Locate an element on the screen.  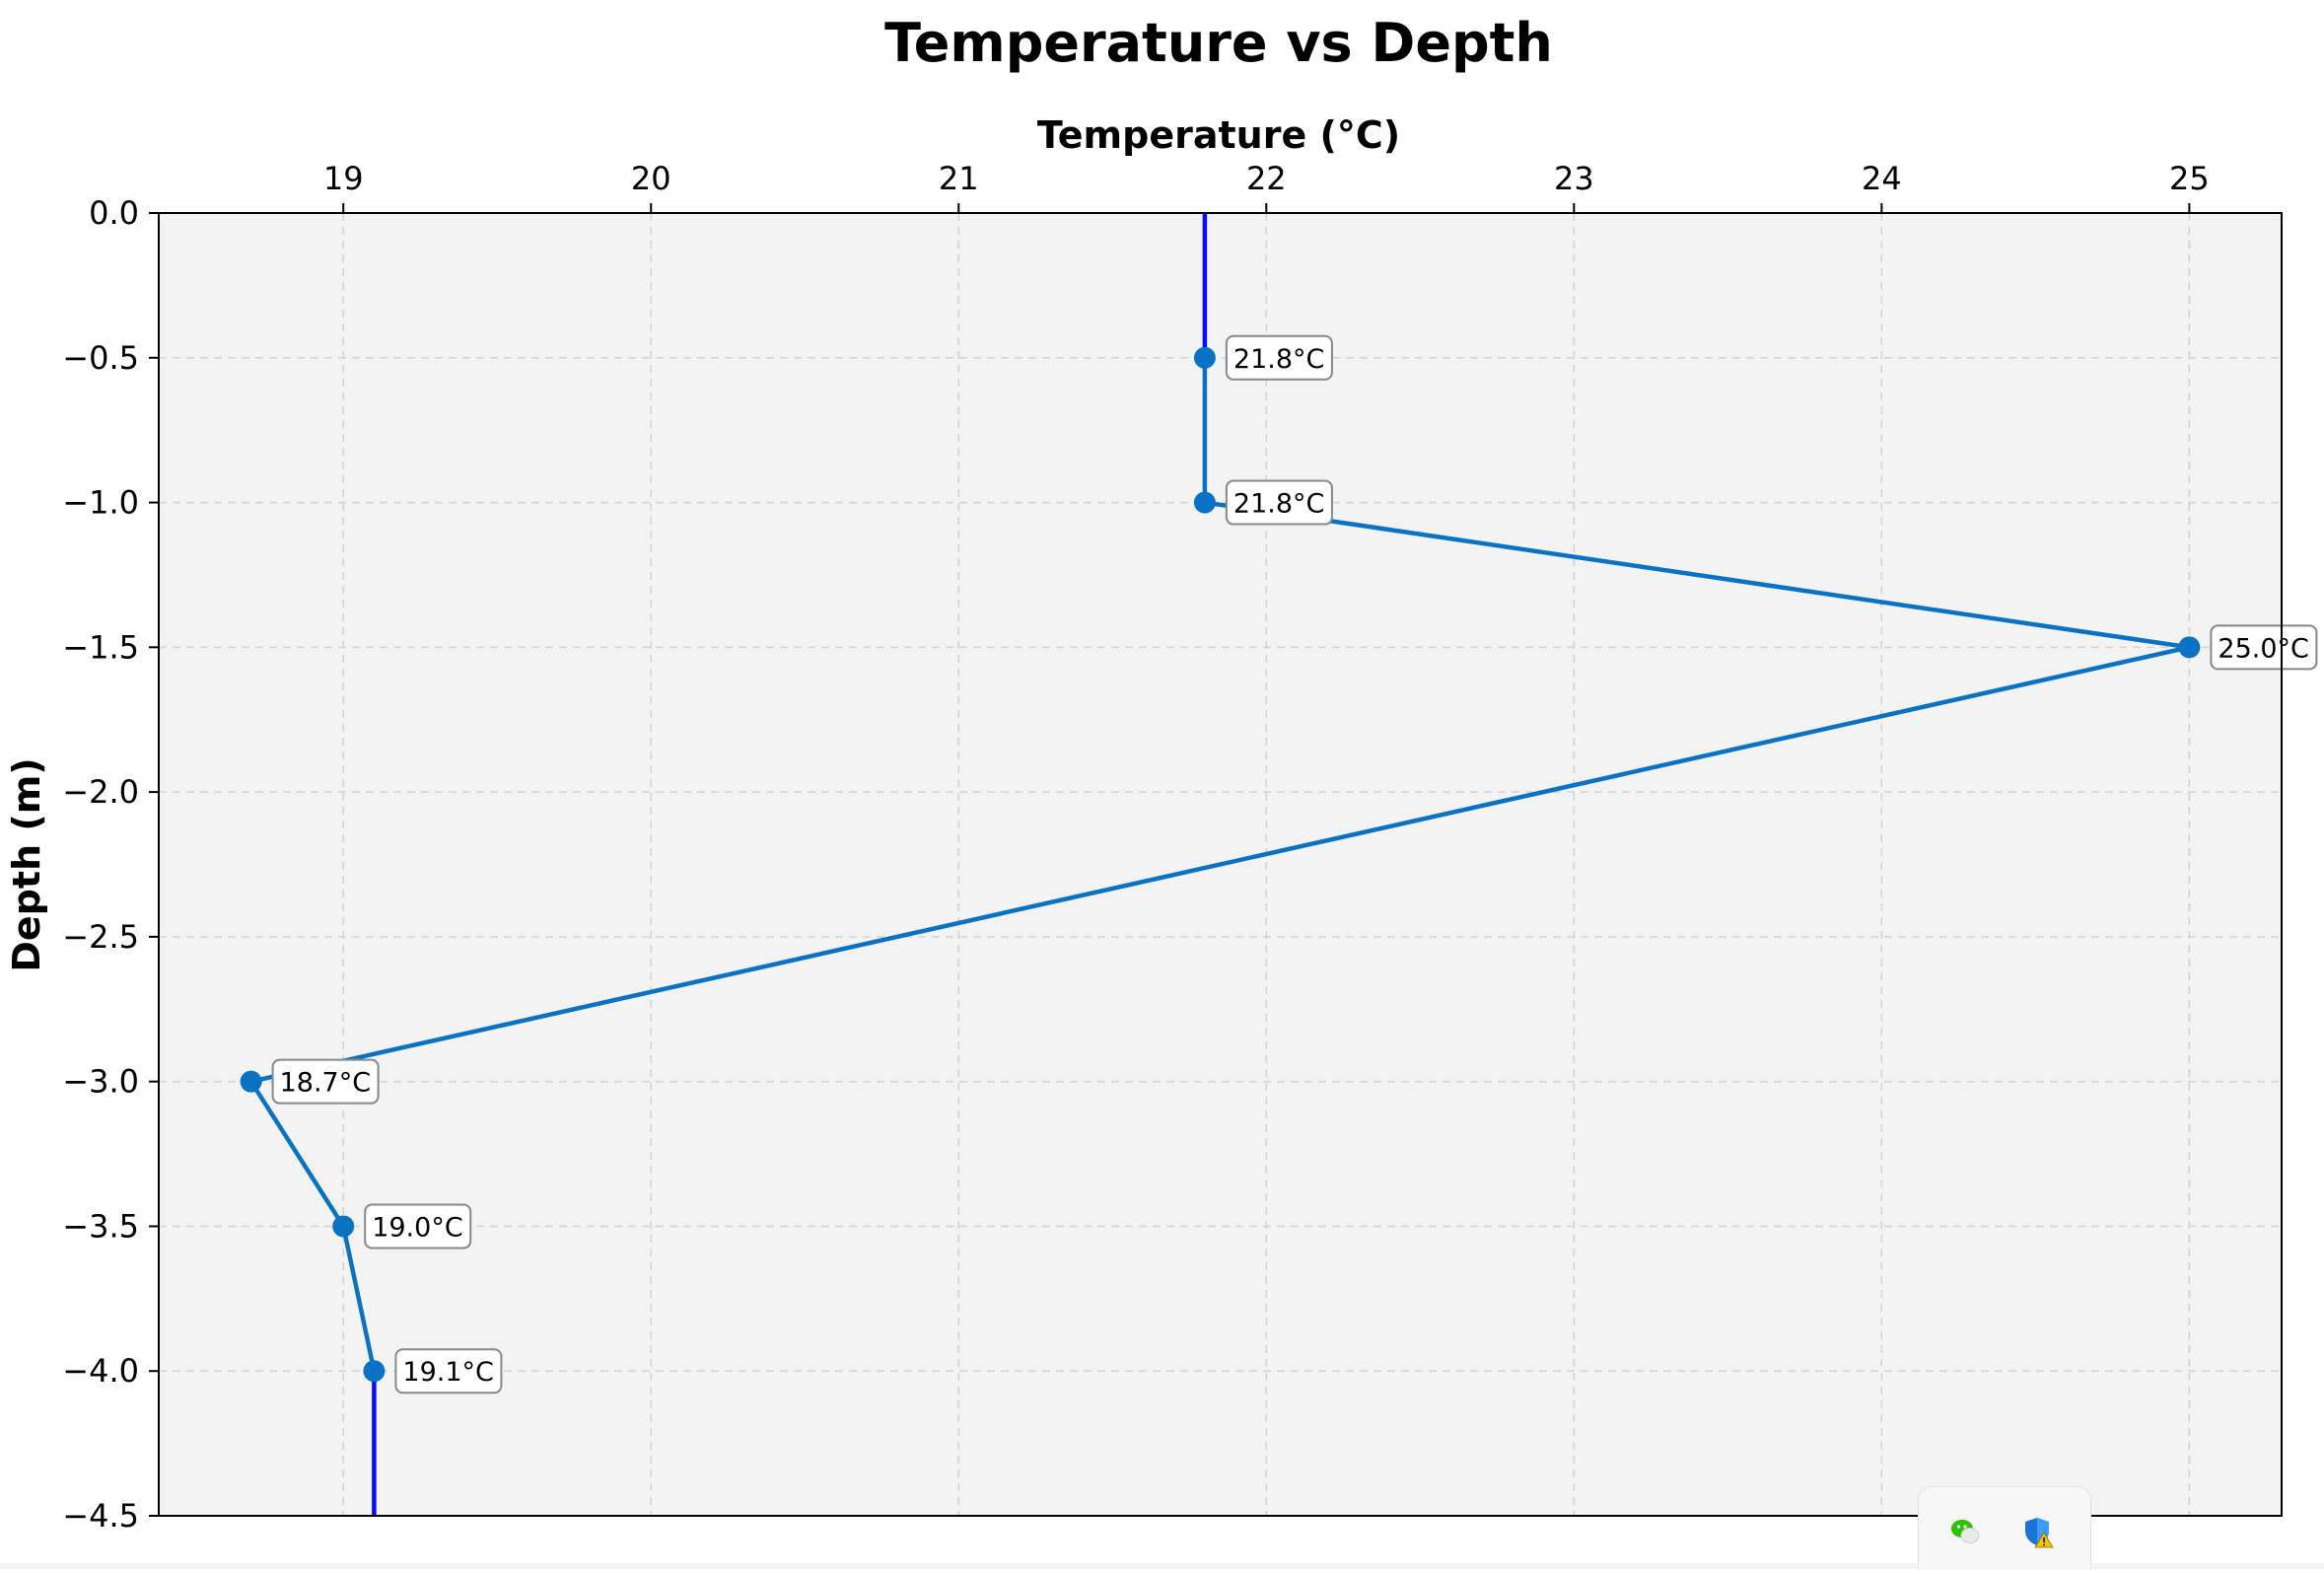
x-axis-label: Temperature (°C) is located at coordinates (1218, 135).